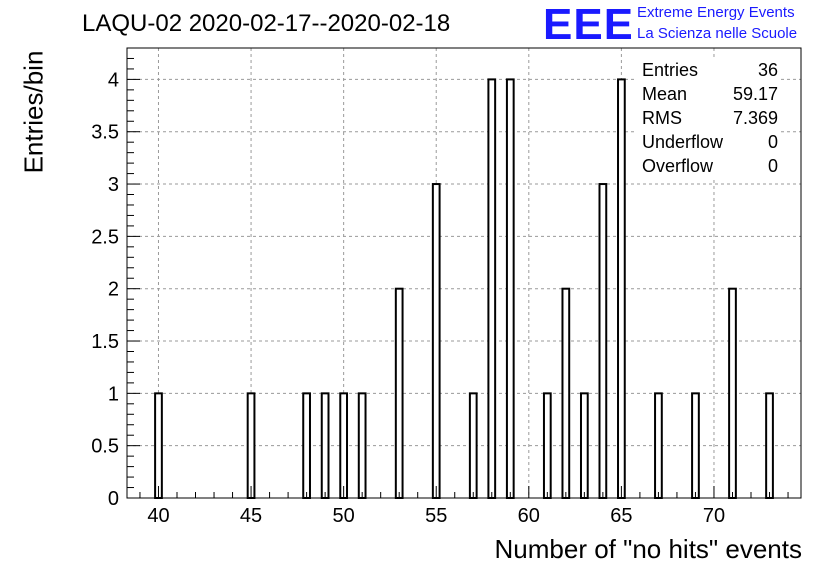 This screenshot has height=572, width=836. What do you see at coordinates (105, 133) in the screenshot?
I see `y-tick-label: 3.5` at bounding box center [105, 133].